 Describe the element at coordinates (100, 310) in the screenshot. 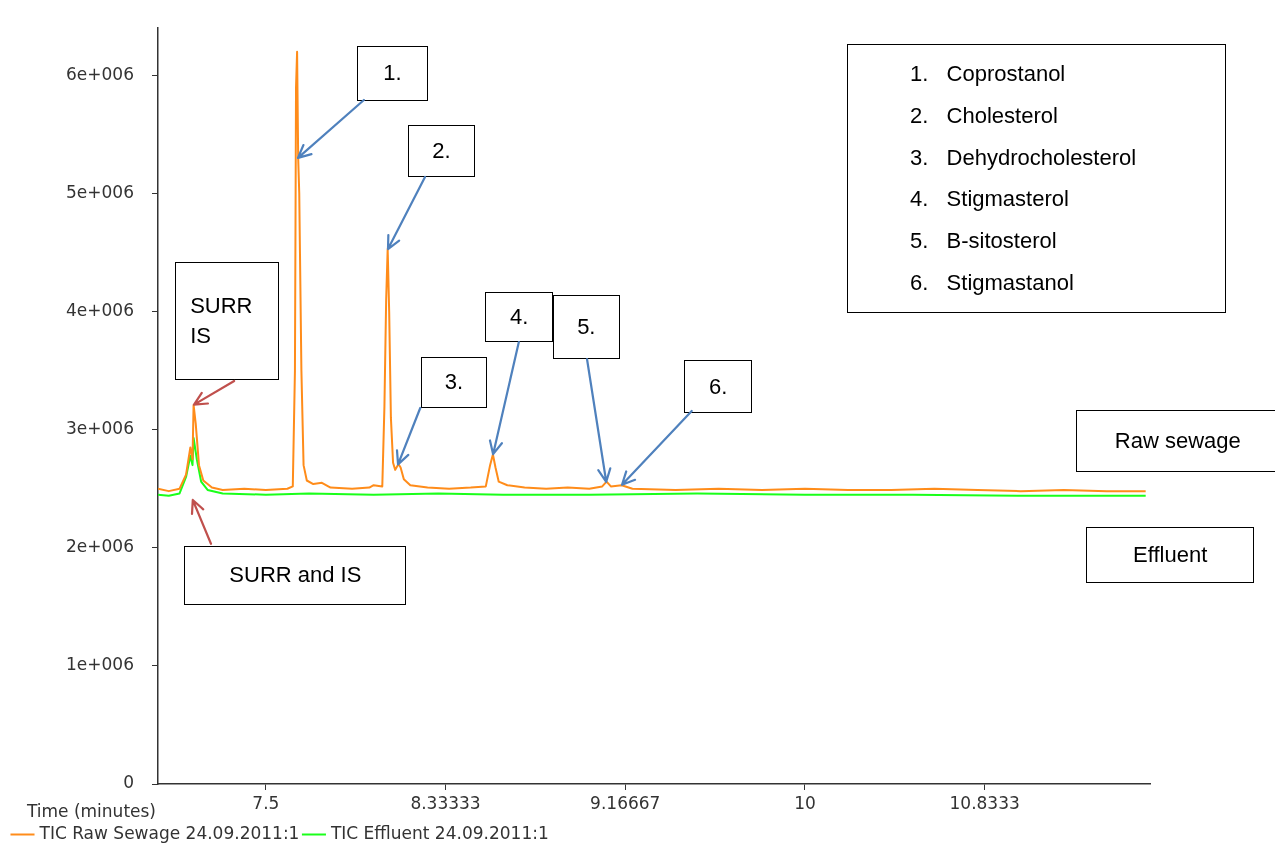

I see `y-tick-label: 4e+006` at that location.